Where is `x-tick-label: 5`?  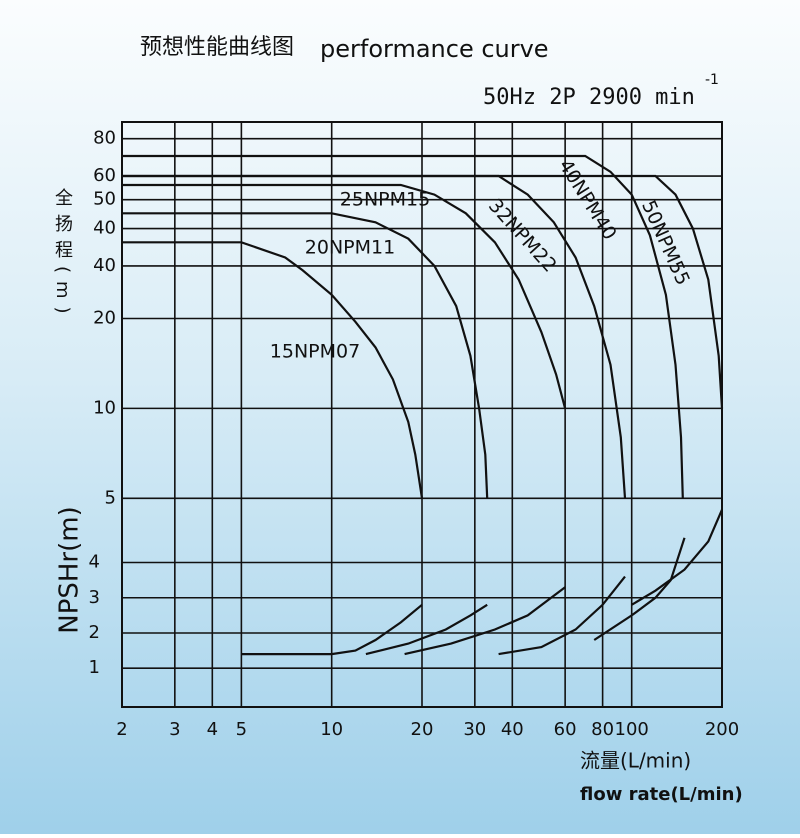 x-tick-label: 5 is located at coordinates (241, 729).